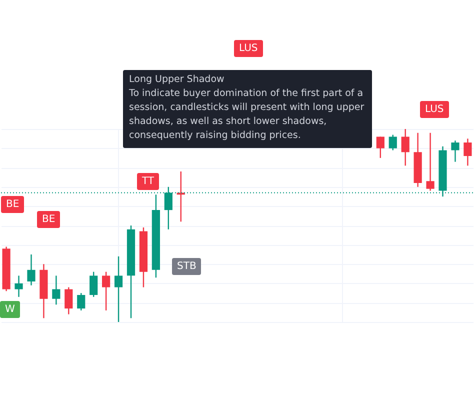 The width and height of the screenshot is (474, 410). I want to click on annotation: STB, so click(187, 266).